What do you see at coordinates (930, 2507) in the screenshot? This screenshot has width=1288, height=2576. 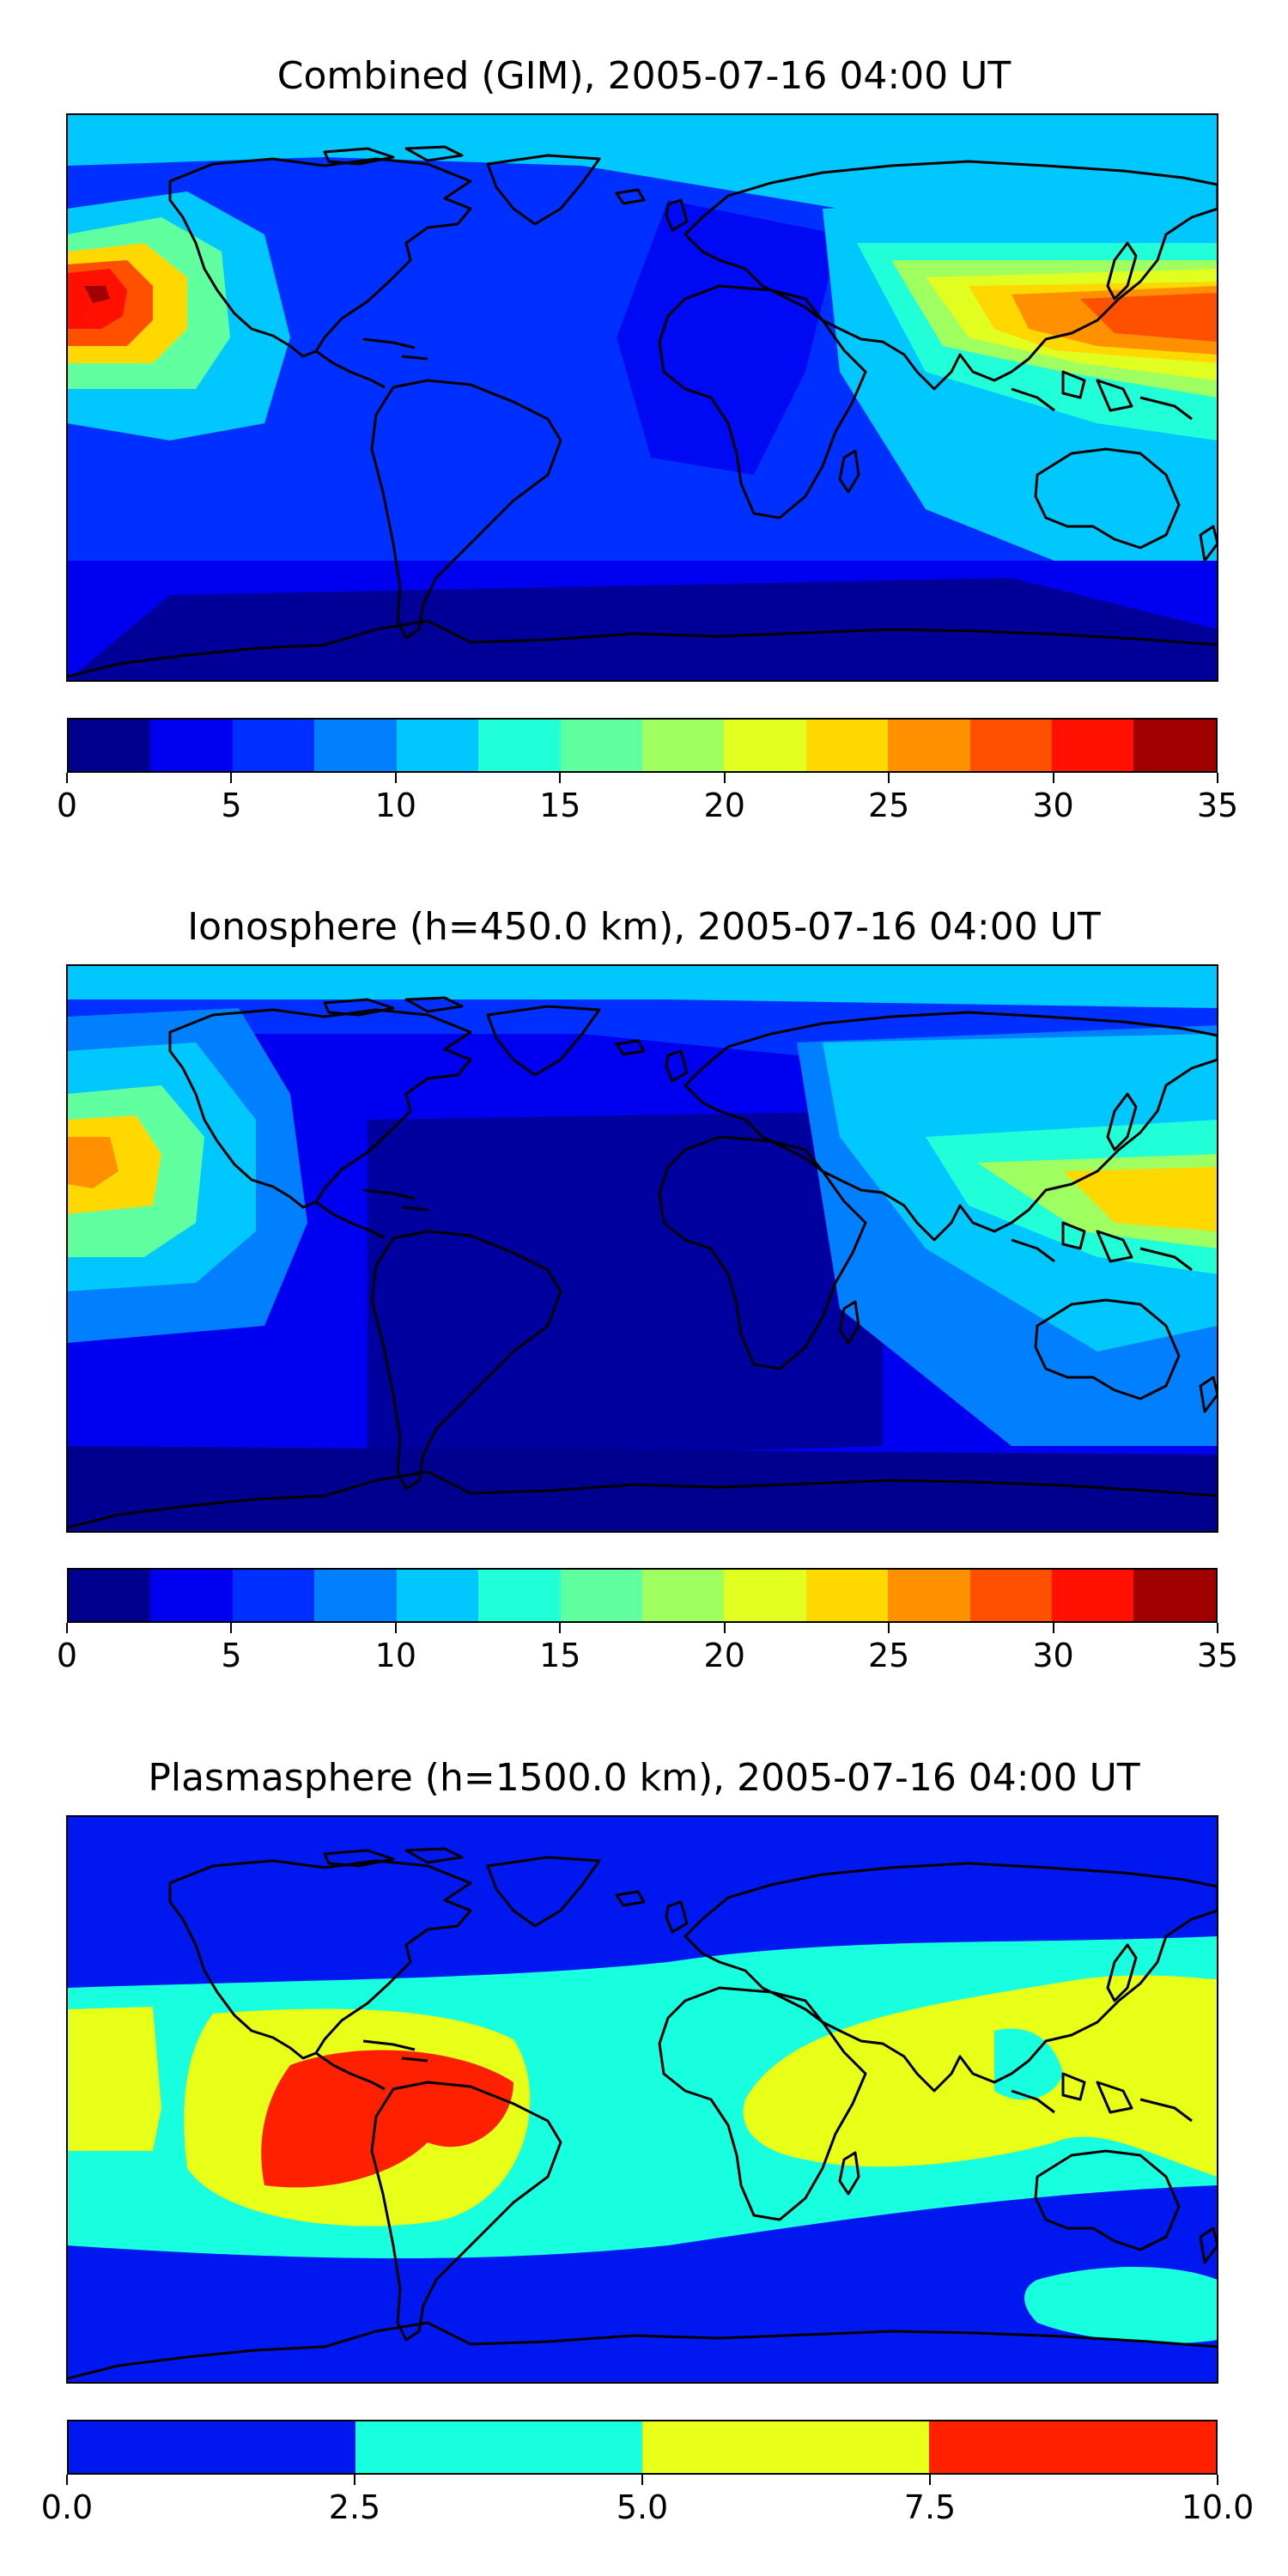 I see `colorbar-tick-label: 7.5` at bounding box center [930, 2507].